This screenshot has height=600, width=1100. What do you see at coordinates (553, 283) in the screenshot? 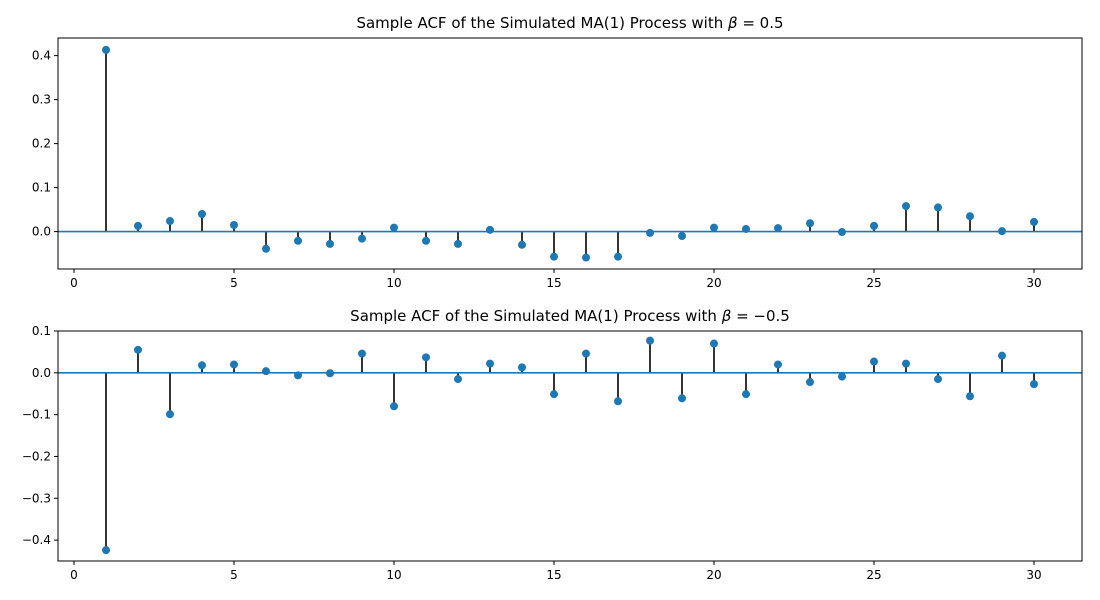
I see `x-tick-label: 15` at bounding box center [553, 283].